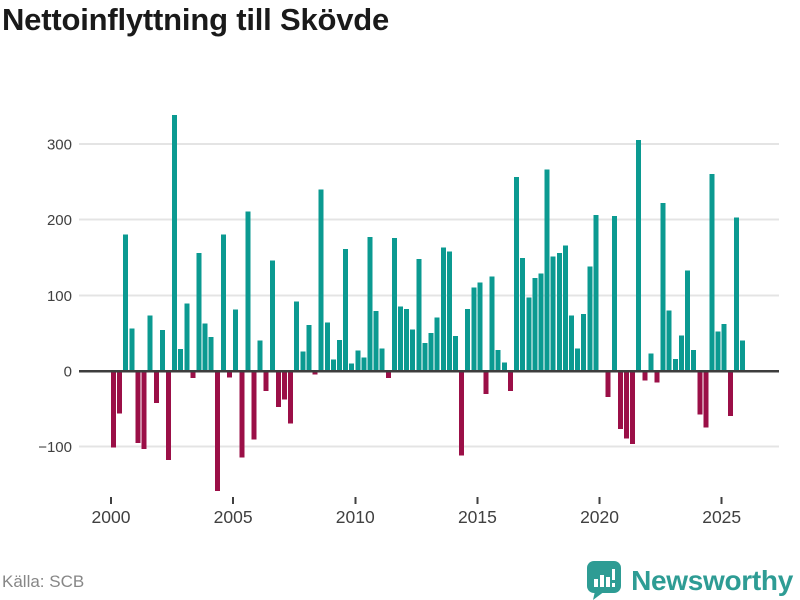  Describe the element at coordinates (462, 414) in the screenshot. I see `bar-2014-q2` at that location.